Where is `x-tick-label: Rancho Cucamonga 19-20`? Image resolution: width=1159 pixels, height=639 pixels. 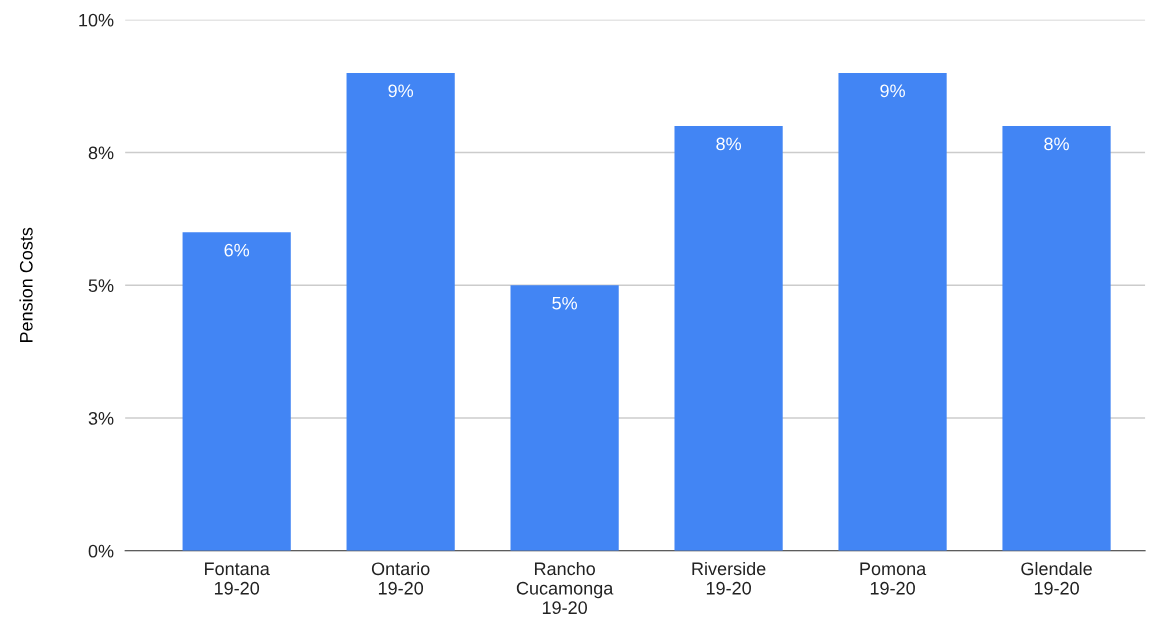
x-tick-label: Rancho Cucamonga 19-20 is located at coordinates (565, 588).